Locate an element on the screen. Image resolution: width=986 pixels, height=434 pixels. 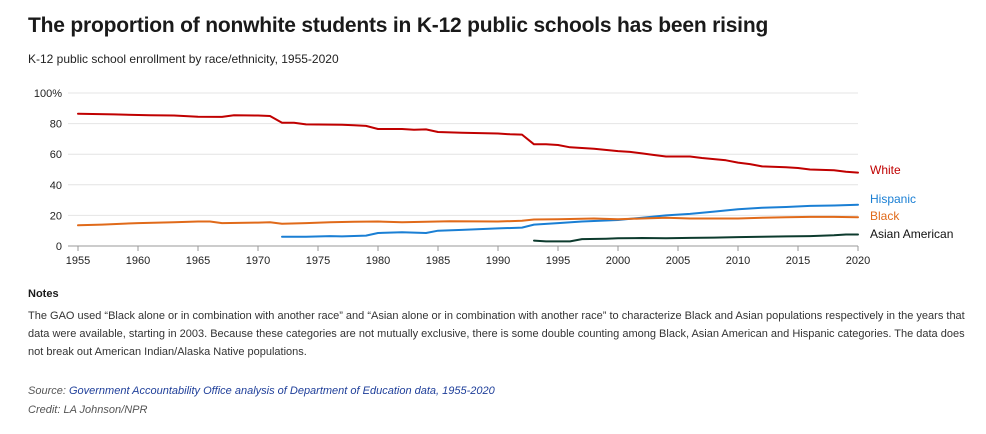
series-label-asian-american: Asian American is located at coordinates (911, 234).